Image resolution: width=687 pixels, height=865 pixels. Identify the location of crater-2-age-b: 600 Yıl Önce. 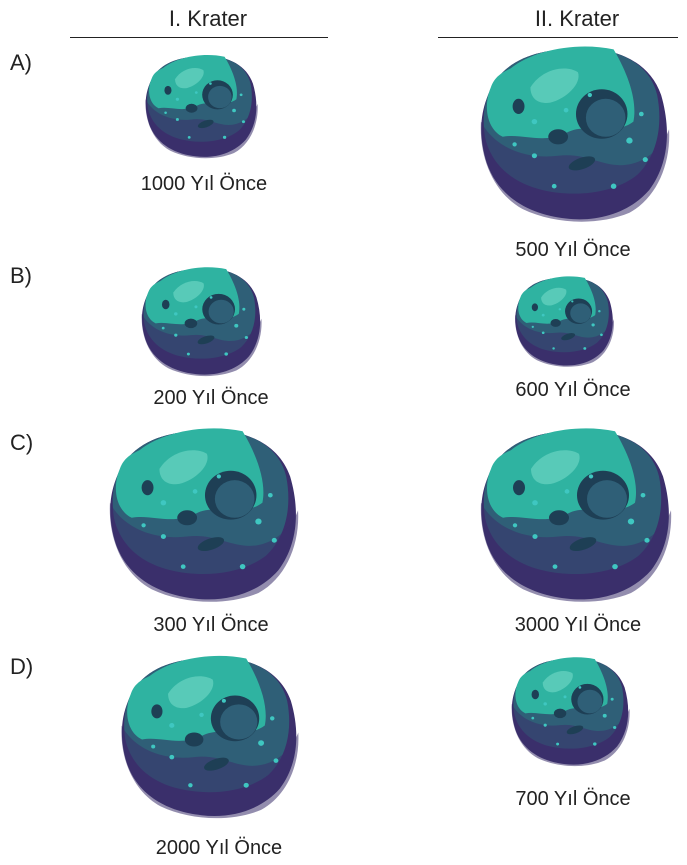
(573, 390).